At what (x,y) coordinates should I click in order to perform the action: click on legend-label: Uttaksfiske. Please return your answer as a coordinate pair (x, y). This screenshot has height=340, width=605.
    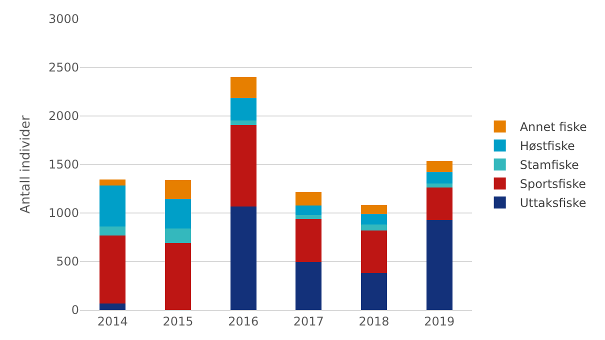
    Looking at the image, I should click on (553, 203).